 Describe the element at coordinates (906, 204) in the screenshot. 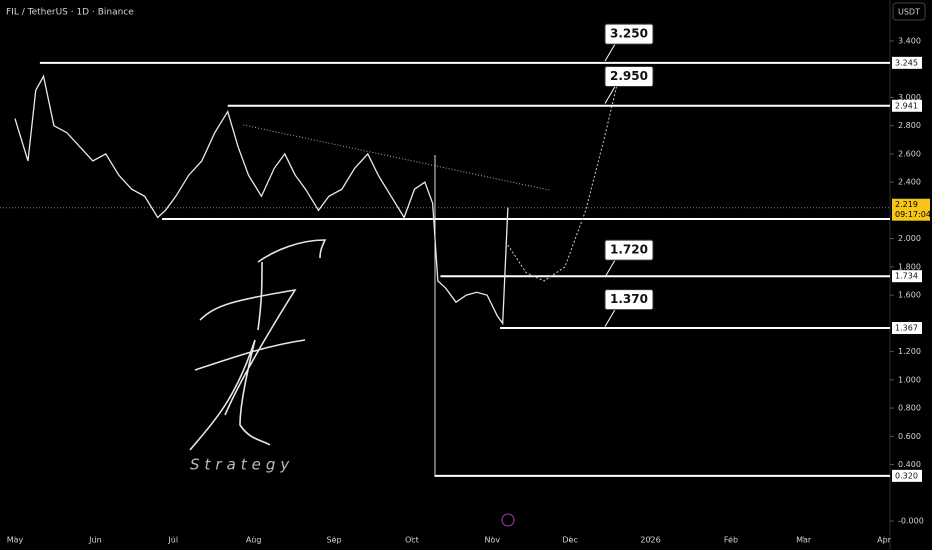

I see `price-label: 2.219` at that location.